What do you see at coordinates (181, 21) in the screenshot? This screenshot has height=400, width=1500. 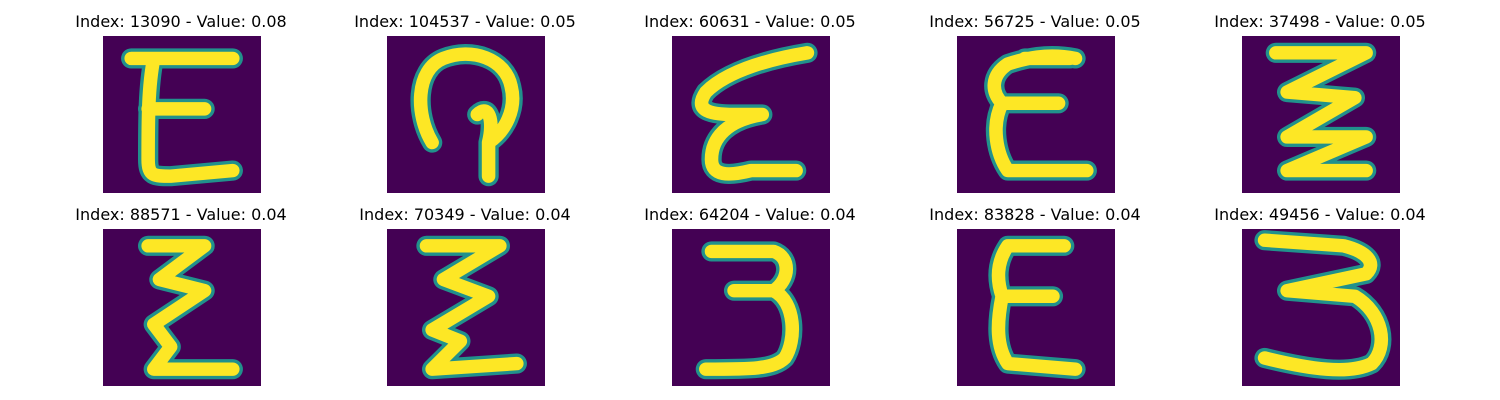 I see `panel-title: Index: 13090 - Value: 0.08` at bounding box center [181, 21].